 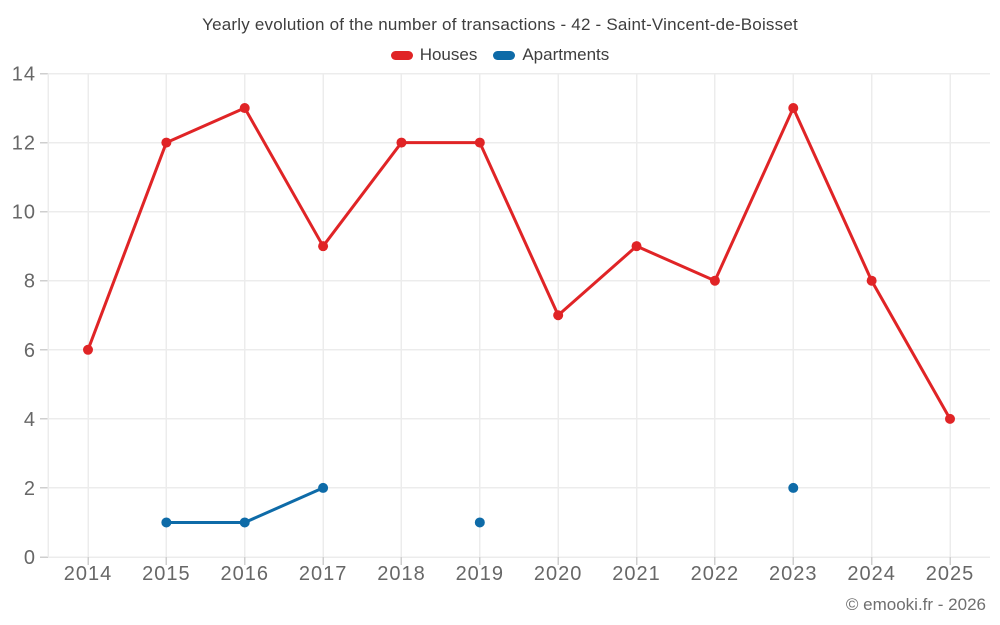 What do you see at coordinates (30, 420) in the screenshot?
I see `y-axis-label: 4` at bounding box center [30, 420].